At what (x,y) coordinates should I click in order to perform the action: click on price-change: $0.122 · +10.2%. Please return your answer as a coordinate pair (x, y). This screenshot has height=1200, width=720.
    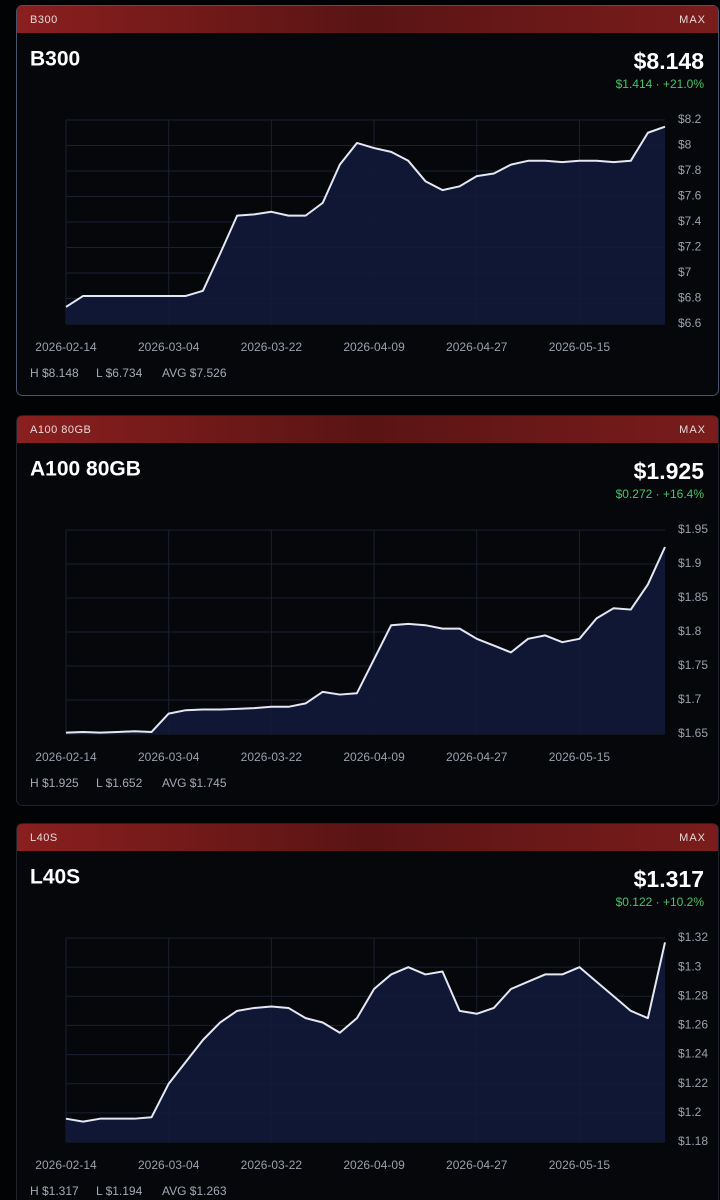
    Looking at the image, I should click on (660, 902).